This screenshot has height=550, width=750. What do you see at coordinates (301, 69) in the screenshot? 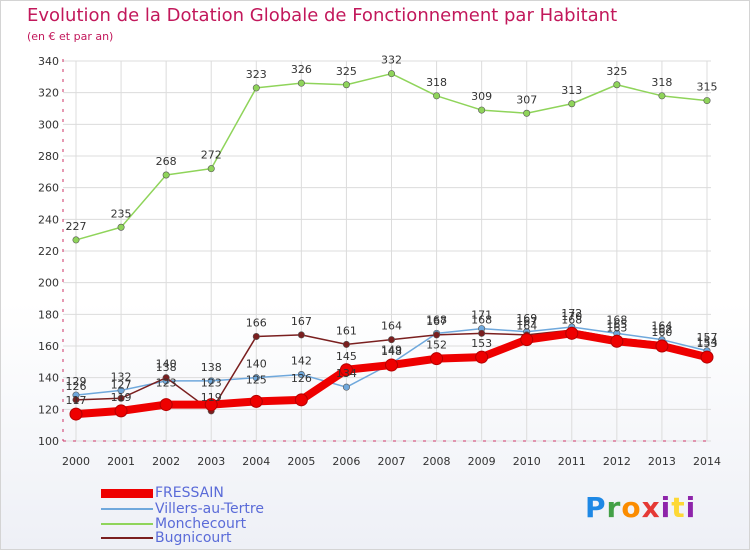
I see `data-label: 326` at bounding box center [301, 69].